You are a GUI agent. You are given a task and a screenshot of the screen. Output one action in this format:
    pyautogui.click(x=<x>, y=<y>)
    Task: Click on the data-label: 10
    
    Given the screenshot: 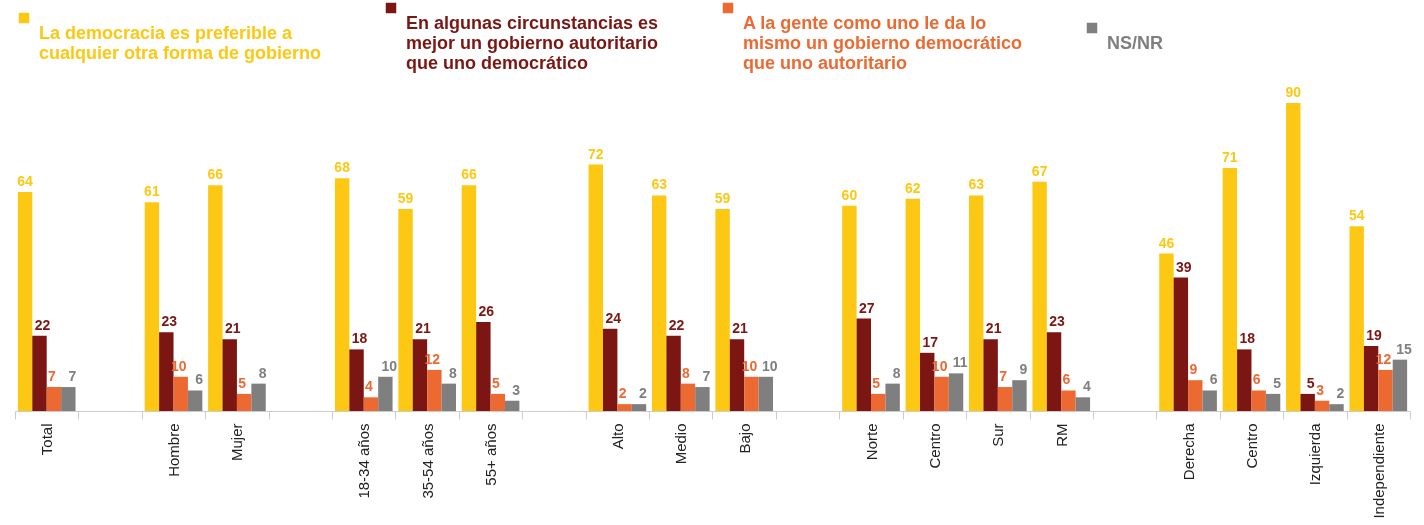 What is the action you would take?
    pyautogui.click(x=389, y=365)
    